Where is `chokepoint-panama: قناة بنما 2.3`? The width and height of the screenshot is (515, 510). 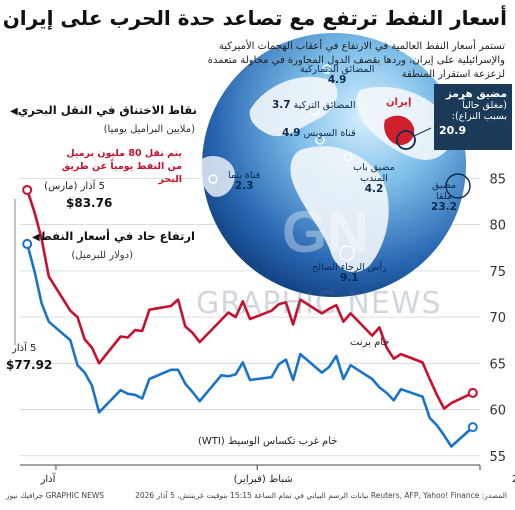
chokepoint-panama: قناة بنما 2.3 is located at coordinates (244, 181).